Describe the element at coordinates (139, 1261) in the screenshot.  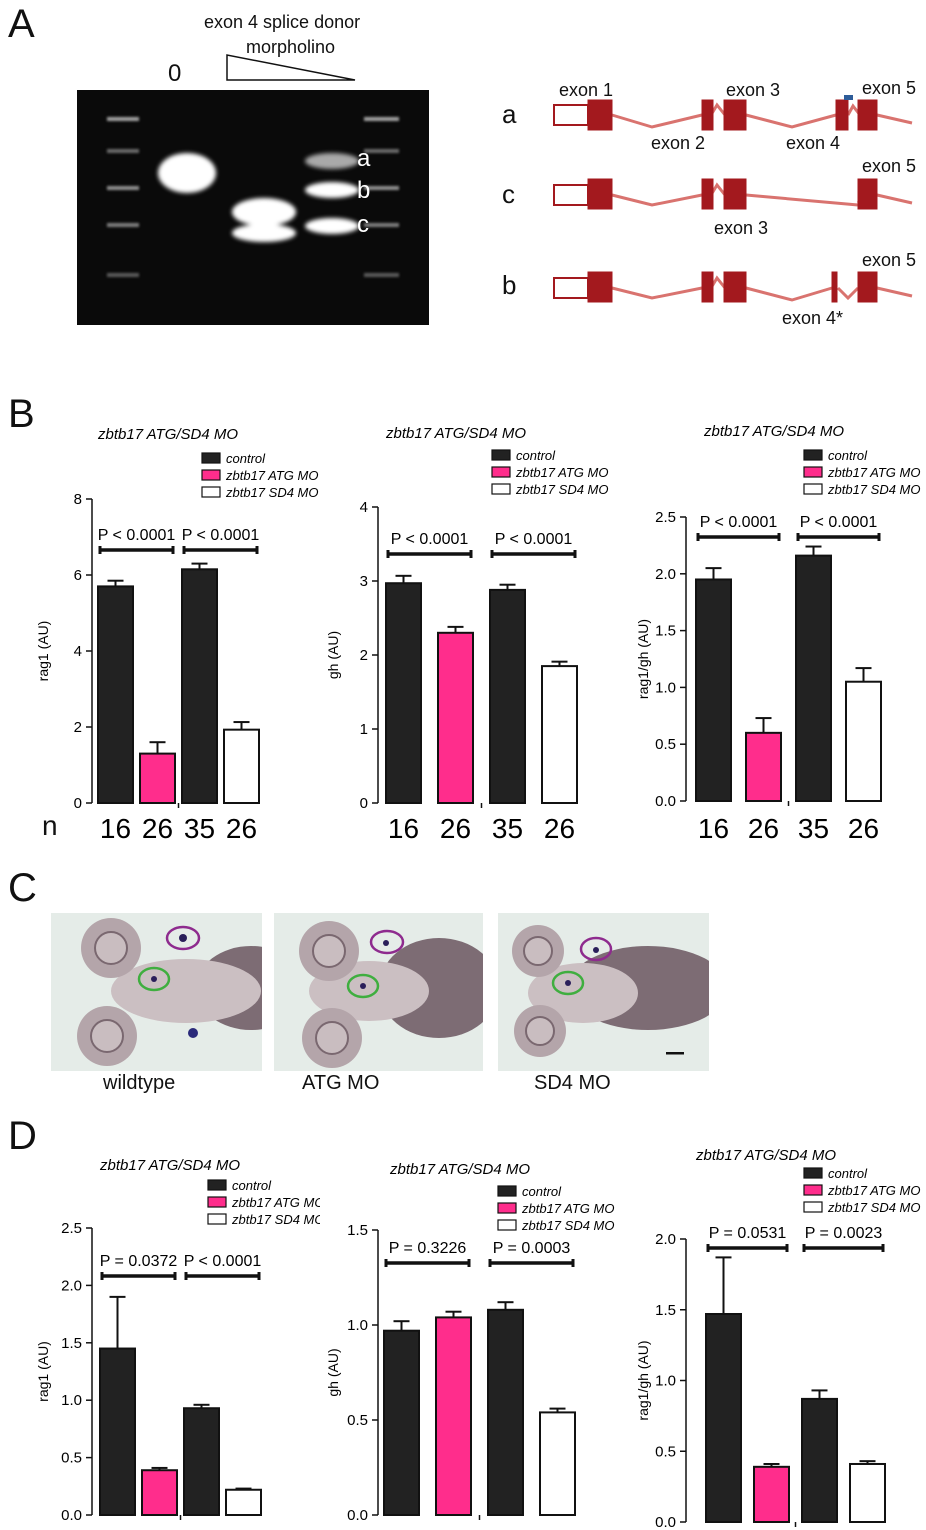
I see `pvalue-label-0: P = 0.0372` at that location.